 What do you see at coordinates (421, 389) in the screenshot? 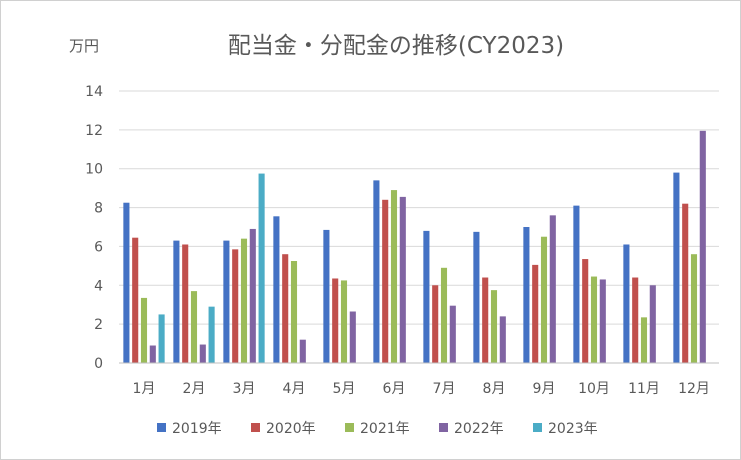
I see `x-axis-ticks: 1月 2月 3月 4月 5月 6月 7月 8月 9月 10月 11月 12月` at bounding box center [421, 389].